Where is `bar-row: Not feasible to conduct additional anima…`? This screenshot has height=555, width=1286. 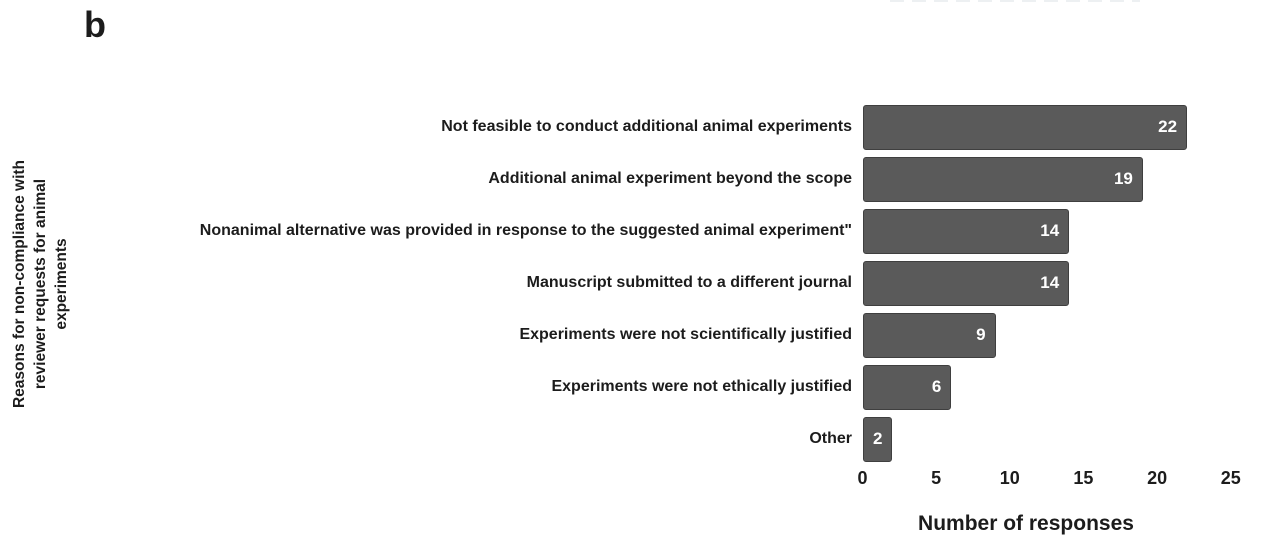
bar-row: Not feasible to conduct additional anima… is located at coordinates (643, 127).